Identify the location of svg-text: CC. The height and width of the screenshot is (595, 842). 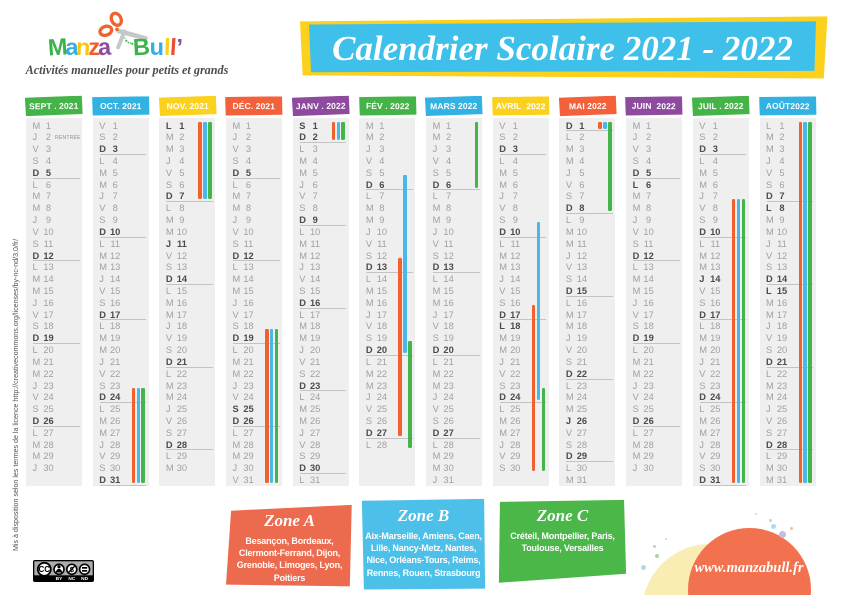
(45, 569).